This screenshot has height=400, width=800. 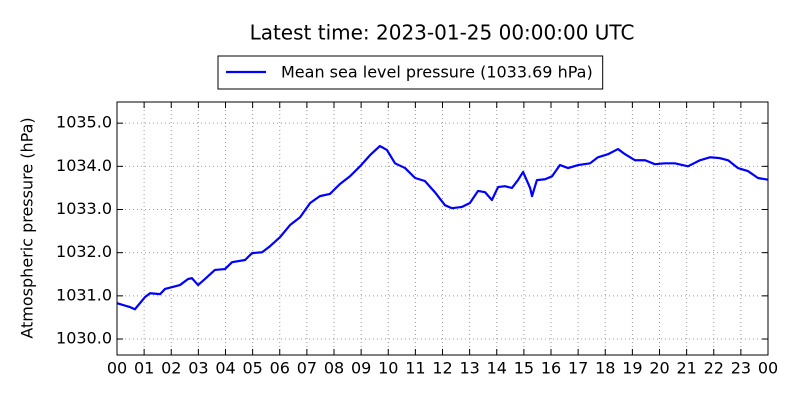 What do you see at coordinates (551, 368) in the screenshot?
I see `x-tick-label: 16` at bounding box center [551, 368].